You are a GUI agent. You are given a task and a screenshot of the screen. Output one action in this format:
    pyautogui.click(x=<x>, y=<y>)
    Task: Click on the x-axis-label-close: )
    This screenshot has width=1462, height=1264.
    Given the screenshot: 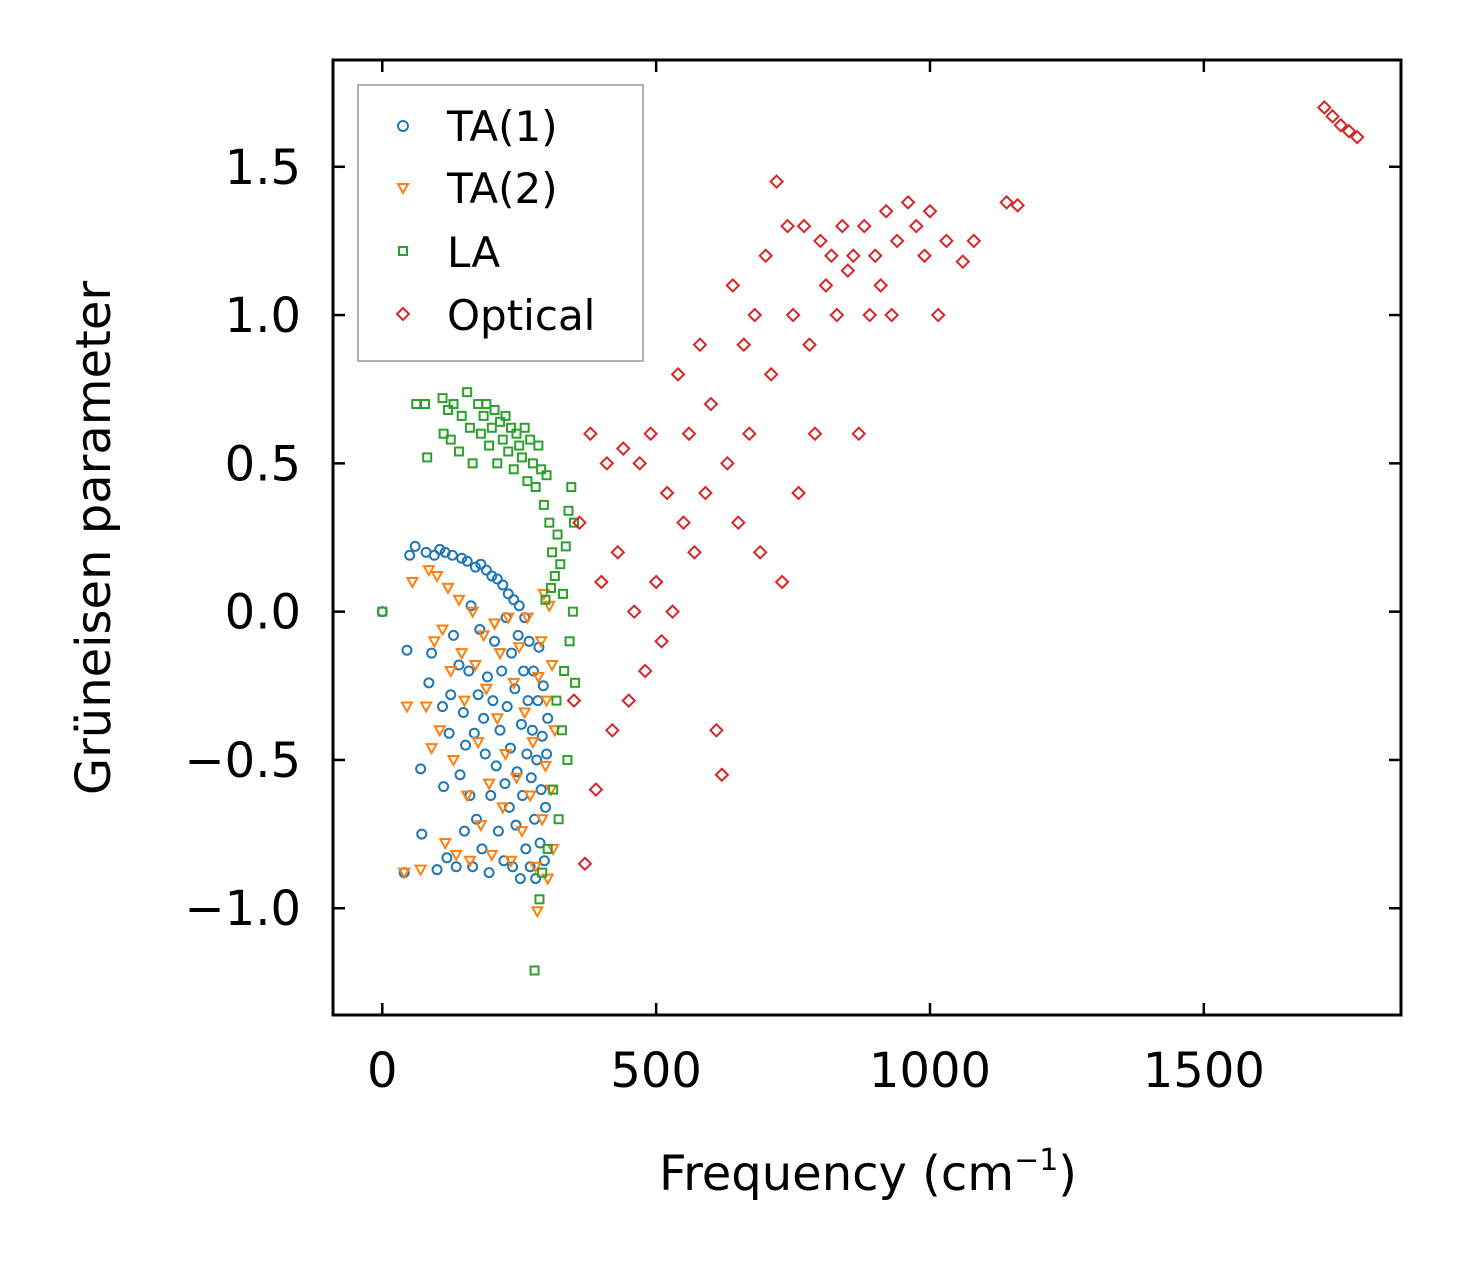 What is the action you would take?
    pyautogui.click(x=1067, y=1174)
    